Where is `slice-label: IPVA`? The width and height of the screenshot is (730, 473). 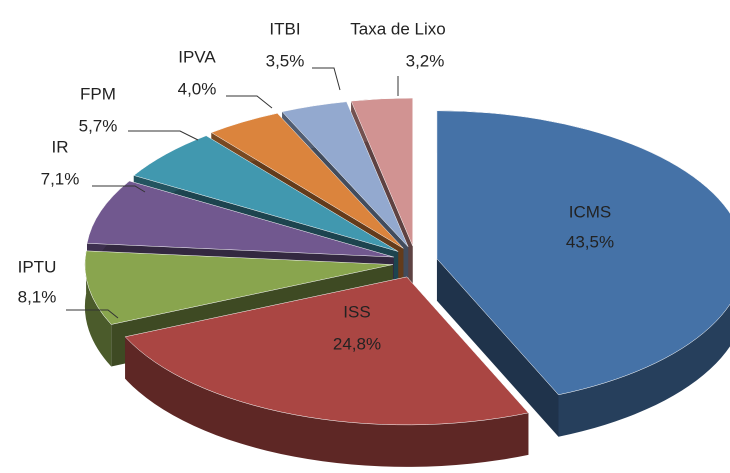
slice-label: IPVA is located at coordinates (197, 56).